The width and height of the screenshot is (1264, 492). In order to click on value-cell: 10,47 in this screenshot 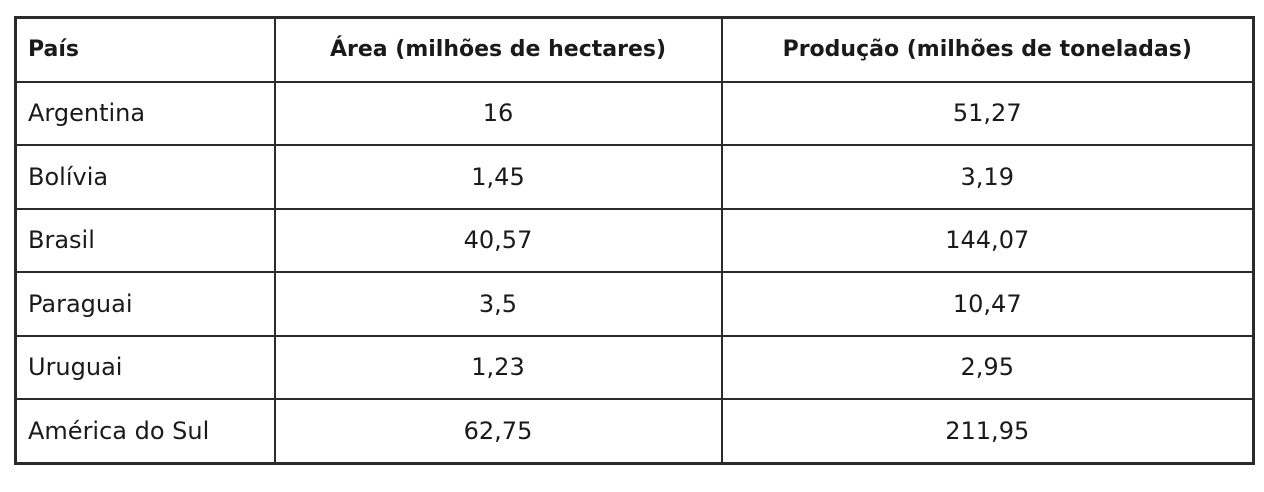, I will do `click(987, 304)`.